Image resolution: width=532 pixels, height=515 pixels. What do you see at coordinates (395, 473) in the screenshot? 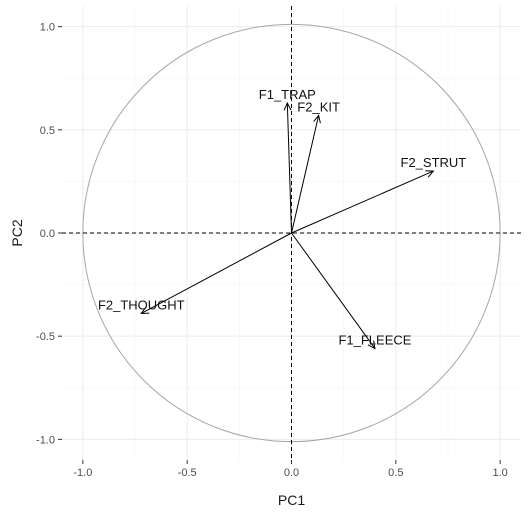
I see `x-tick-label: 0.5` at bounding box center [395, 473].